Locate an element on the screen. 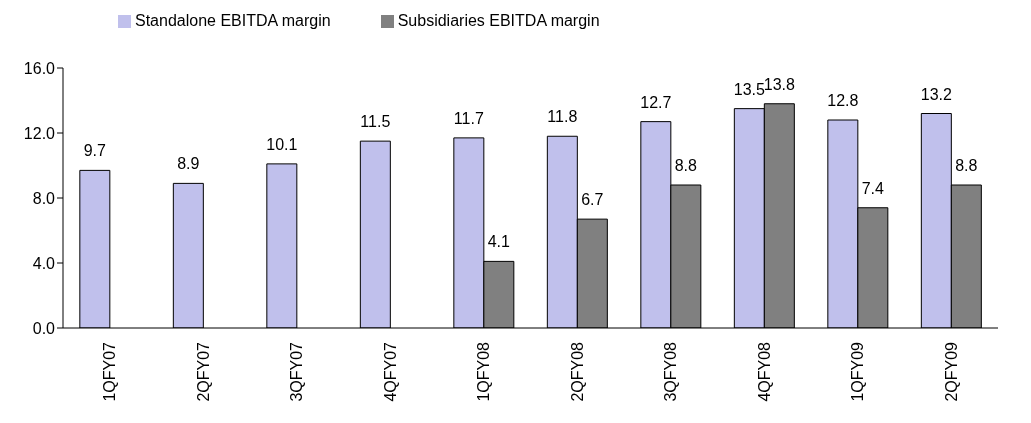 Image resolution: width=1031 pixels, height=423 pixels. data-label: 12.7 is located at coordinates (656, 102).